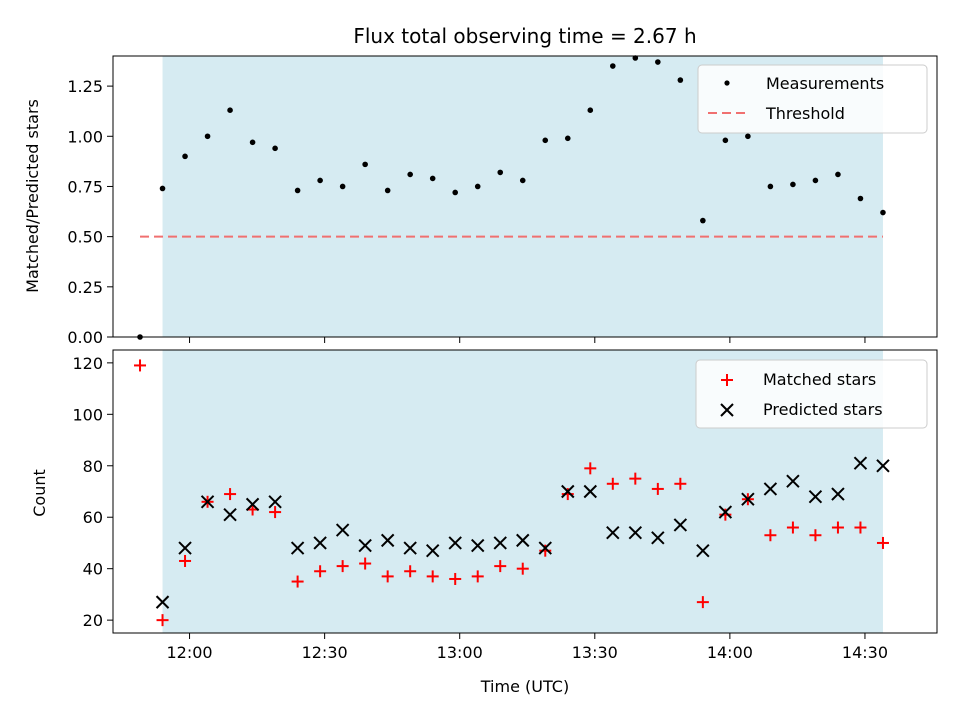 This screenshot has height=724, width=960. What do you see at coordinates (93, 466) in the screenshot?
I see `bottom-ytick-label: 80` at bounding box center [93, 466].